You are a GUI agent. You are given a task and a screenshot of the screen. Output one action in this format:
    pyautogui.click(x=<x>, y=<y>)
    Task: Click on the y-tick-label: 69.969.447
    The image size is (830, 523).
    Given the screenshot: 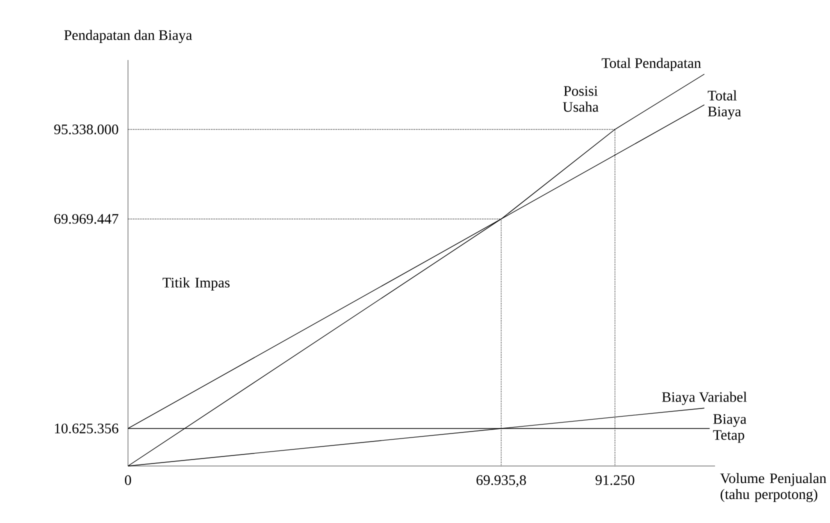 What is the action you would take?
    pyautogui.click(x=86, y=219)
    